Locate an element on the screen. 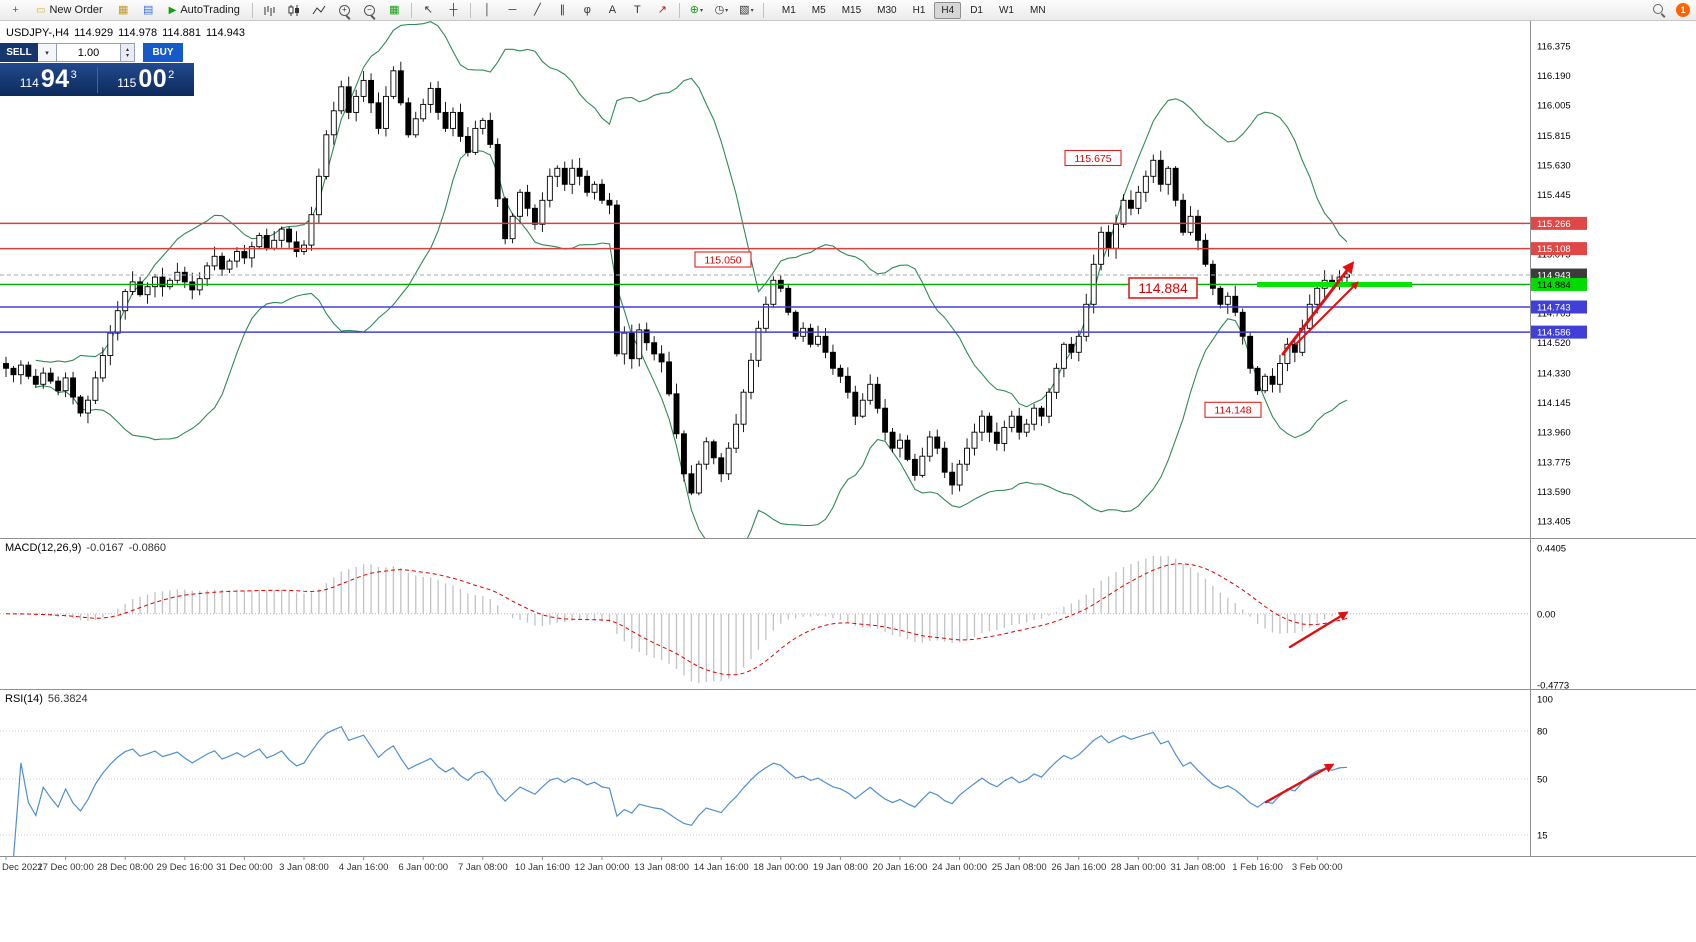 This screenshot has width=1696, height=942. volume-dropdown-button: ▾ is located at coordinates (47, 52).